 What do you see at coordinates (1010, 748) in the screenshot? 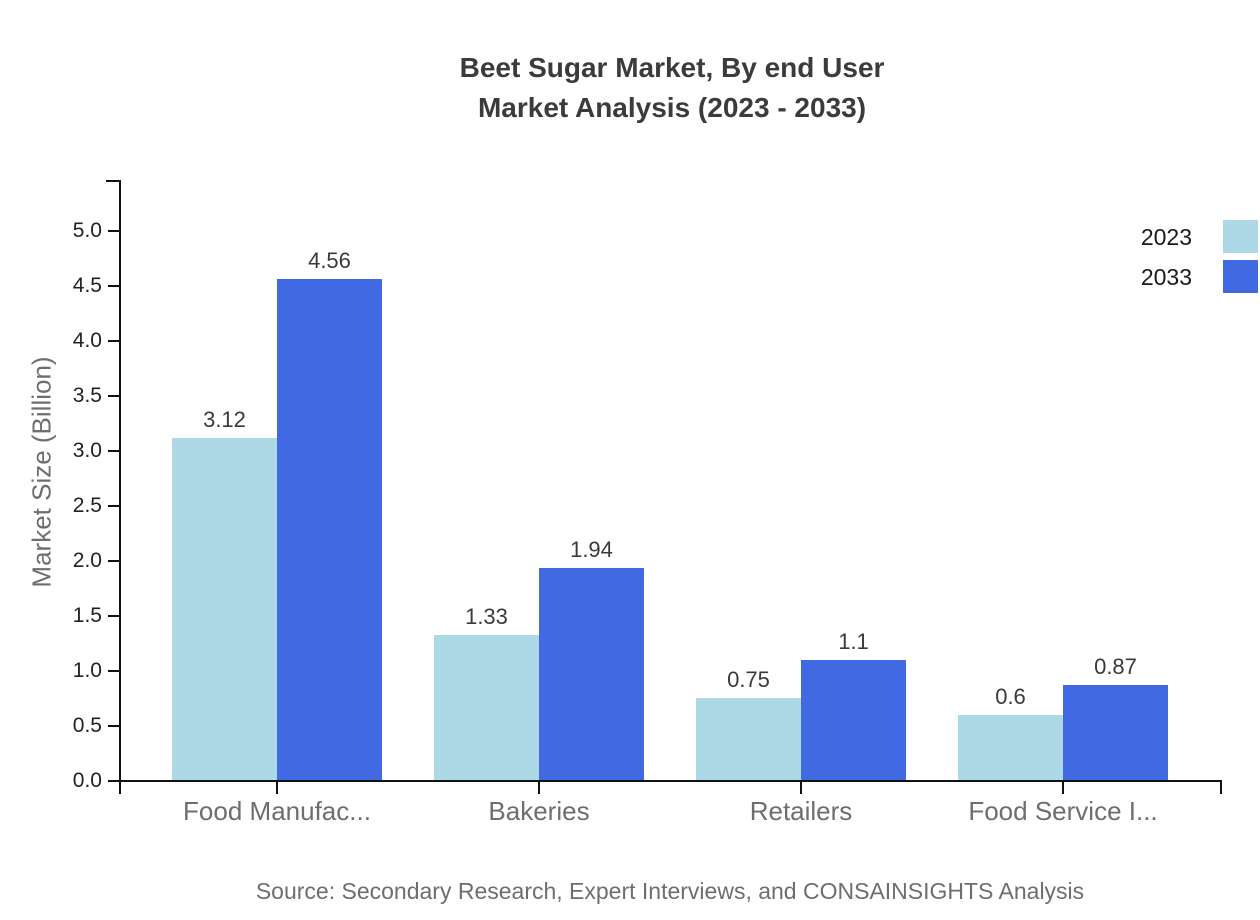
I see `bar-2023-food-service-i` at bounding box center [1010, 748].